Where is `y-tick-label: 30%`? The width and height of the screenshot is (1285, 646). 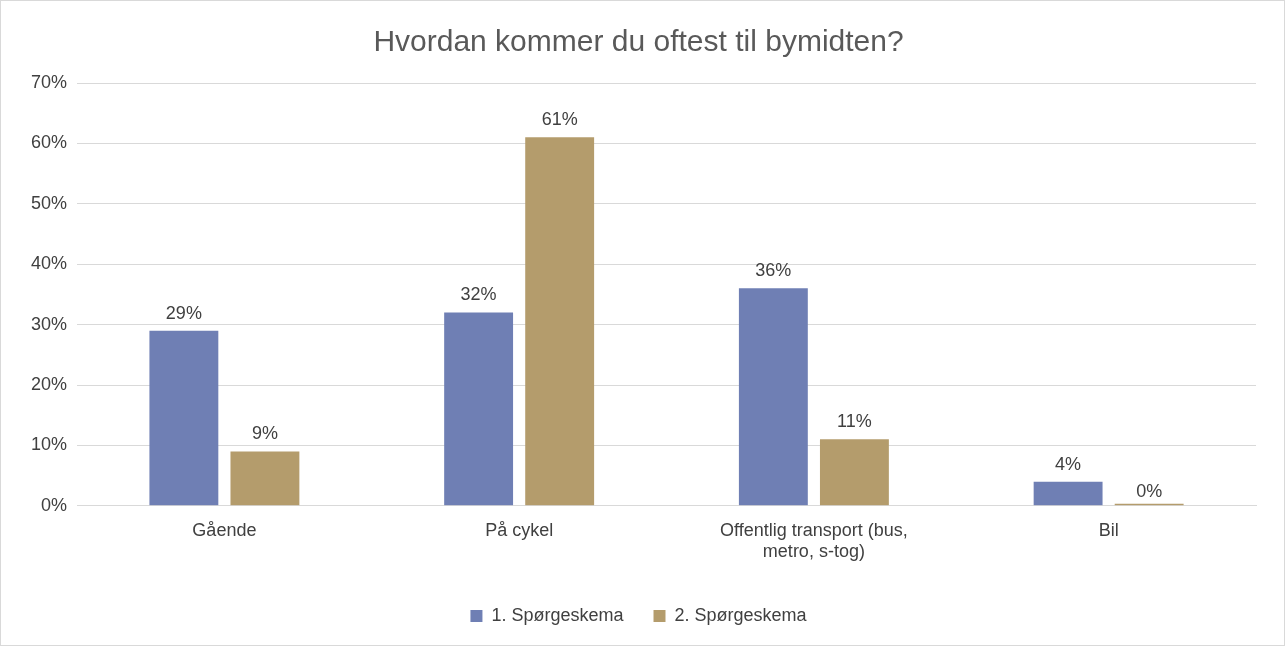 y-tick-label: 30% is located at coordinates (49, 323).